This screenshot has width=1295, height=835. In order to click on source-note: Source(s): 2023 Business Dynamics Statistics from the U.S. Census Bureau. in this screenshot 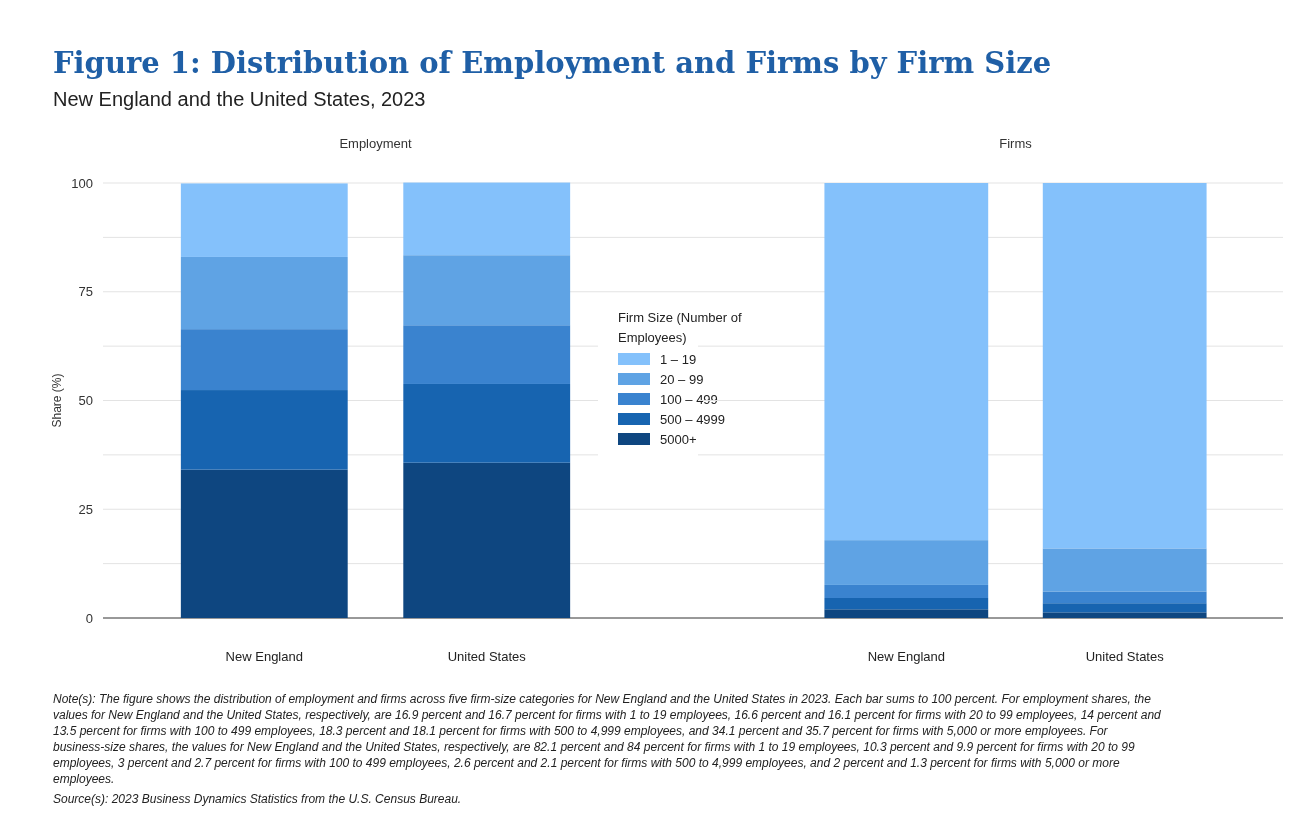, I will do `click(257, 799)`.